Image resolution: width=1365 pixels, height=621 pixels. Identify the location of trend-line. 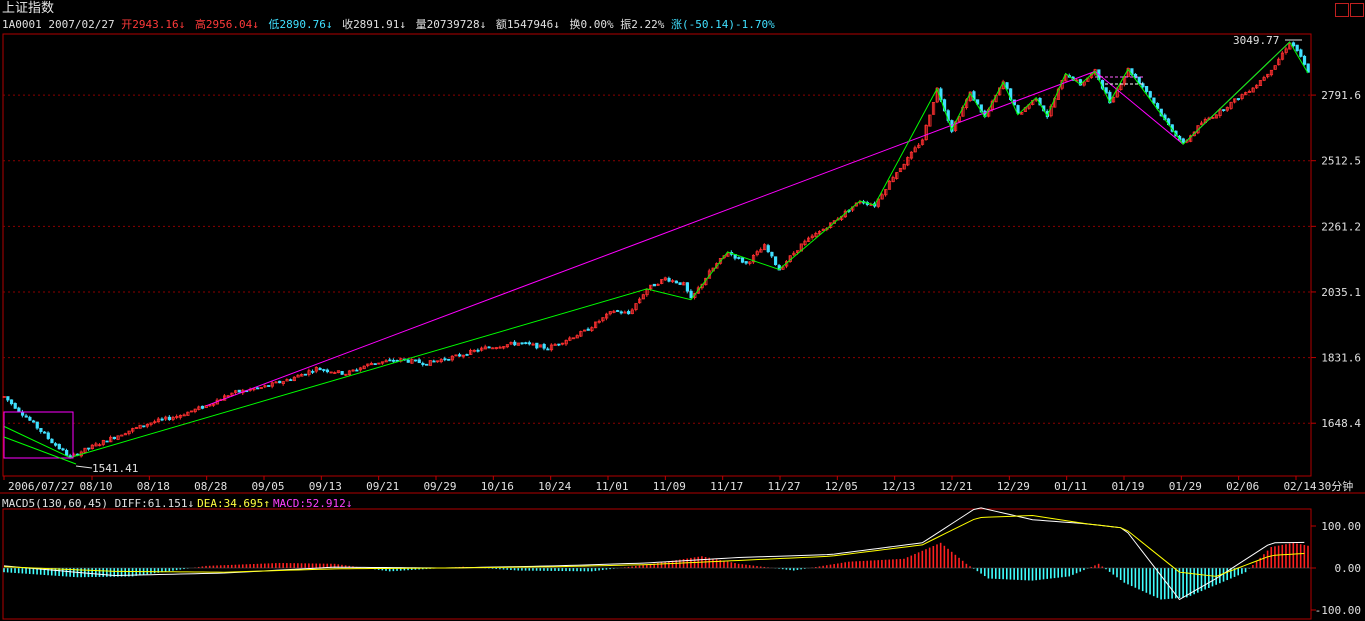
(1139, 107).